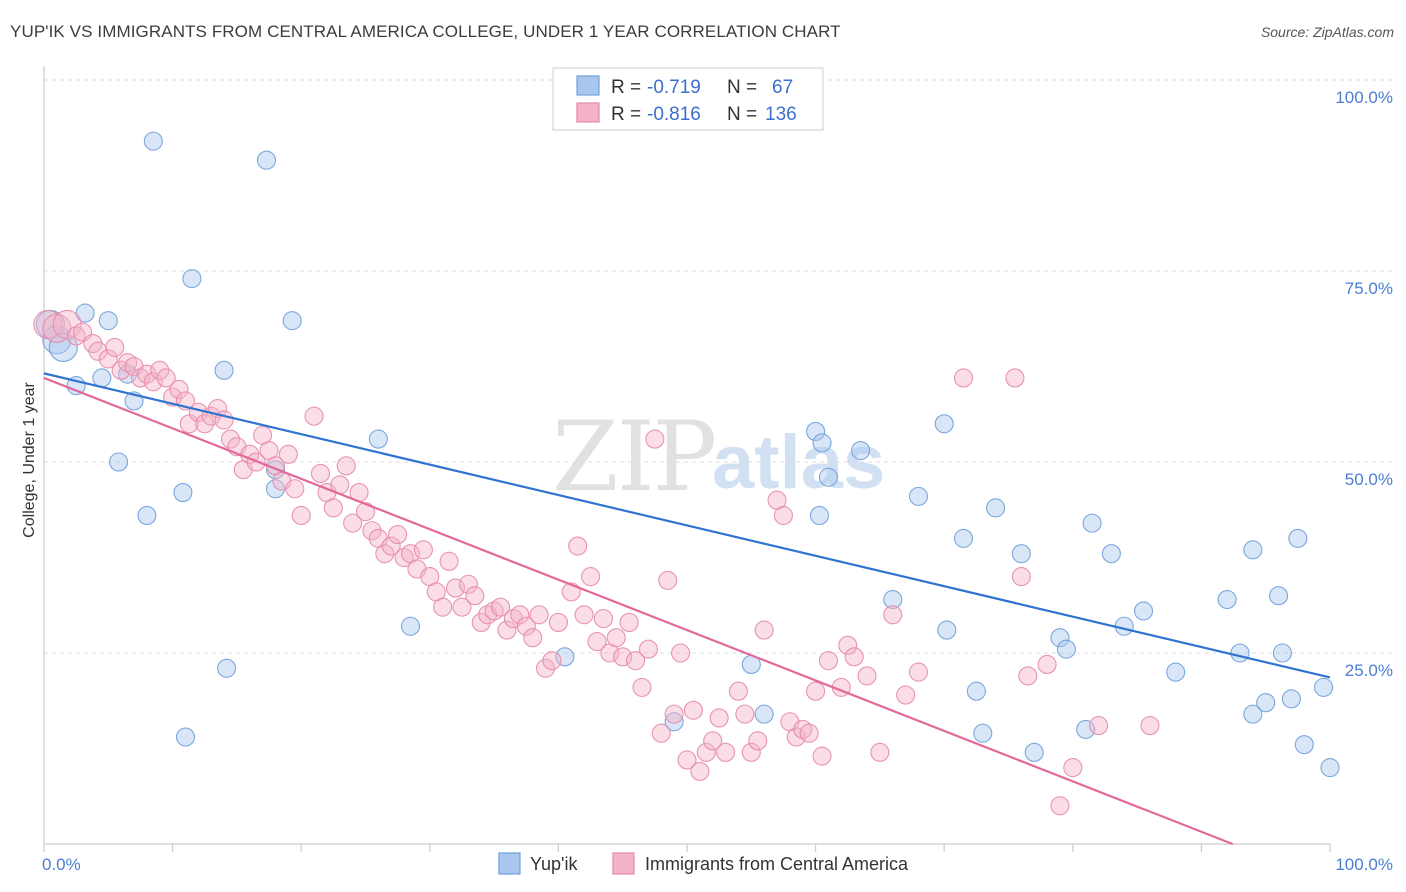 The image size is (1406, 892). Describe the element at coordinates (509, 863) in the screenshot. I see `series-legend-swatch-yupik` at that location.